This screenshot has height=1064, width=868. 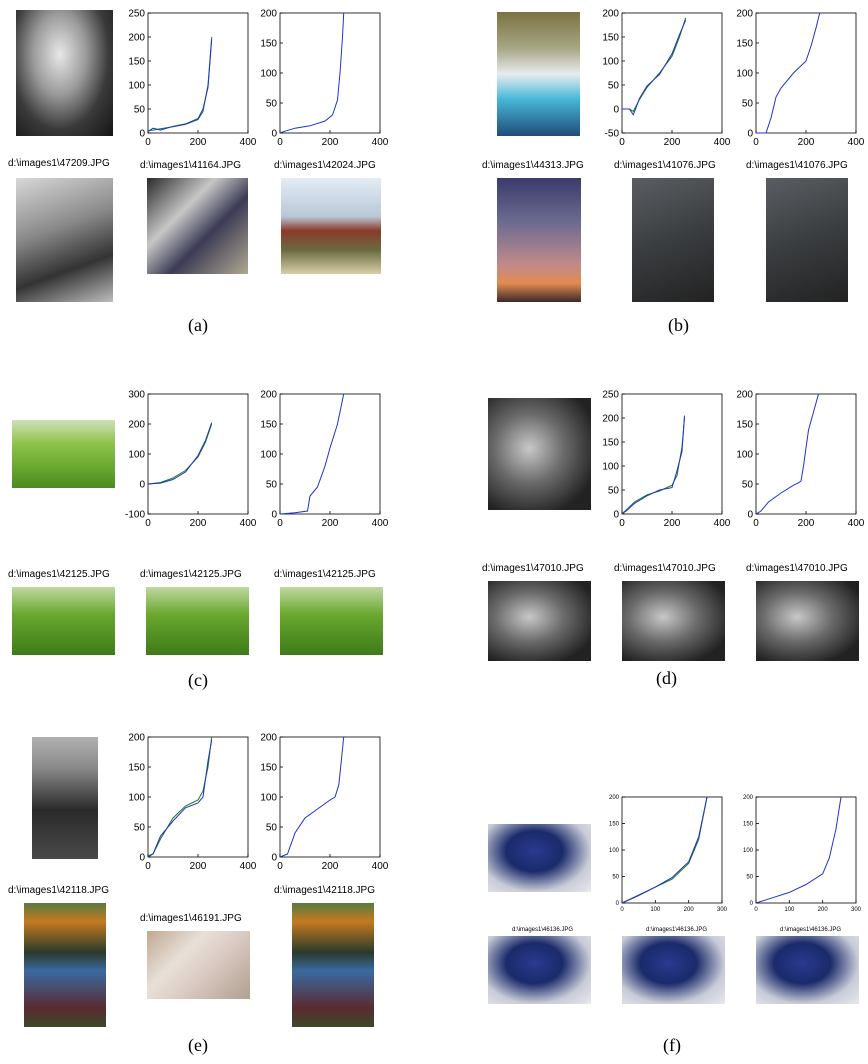 I want to click on plot-e-1: 0 200 400 0 50 100 150 200, so click(x=192, y=803).